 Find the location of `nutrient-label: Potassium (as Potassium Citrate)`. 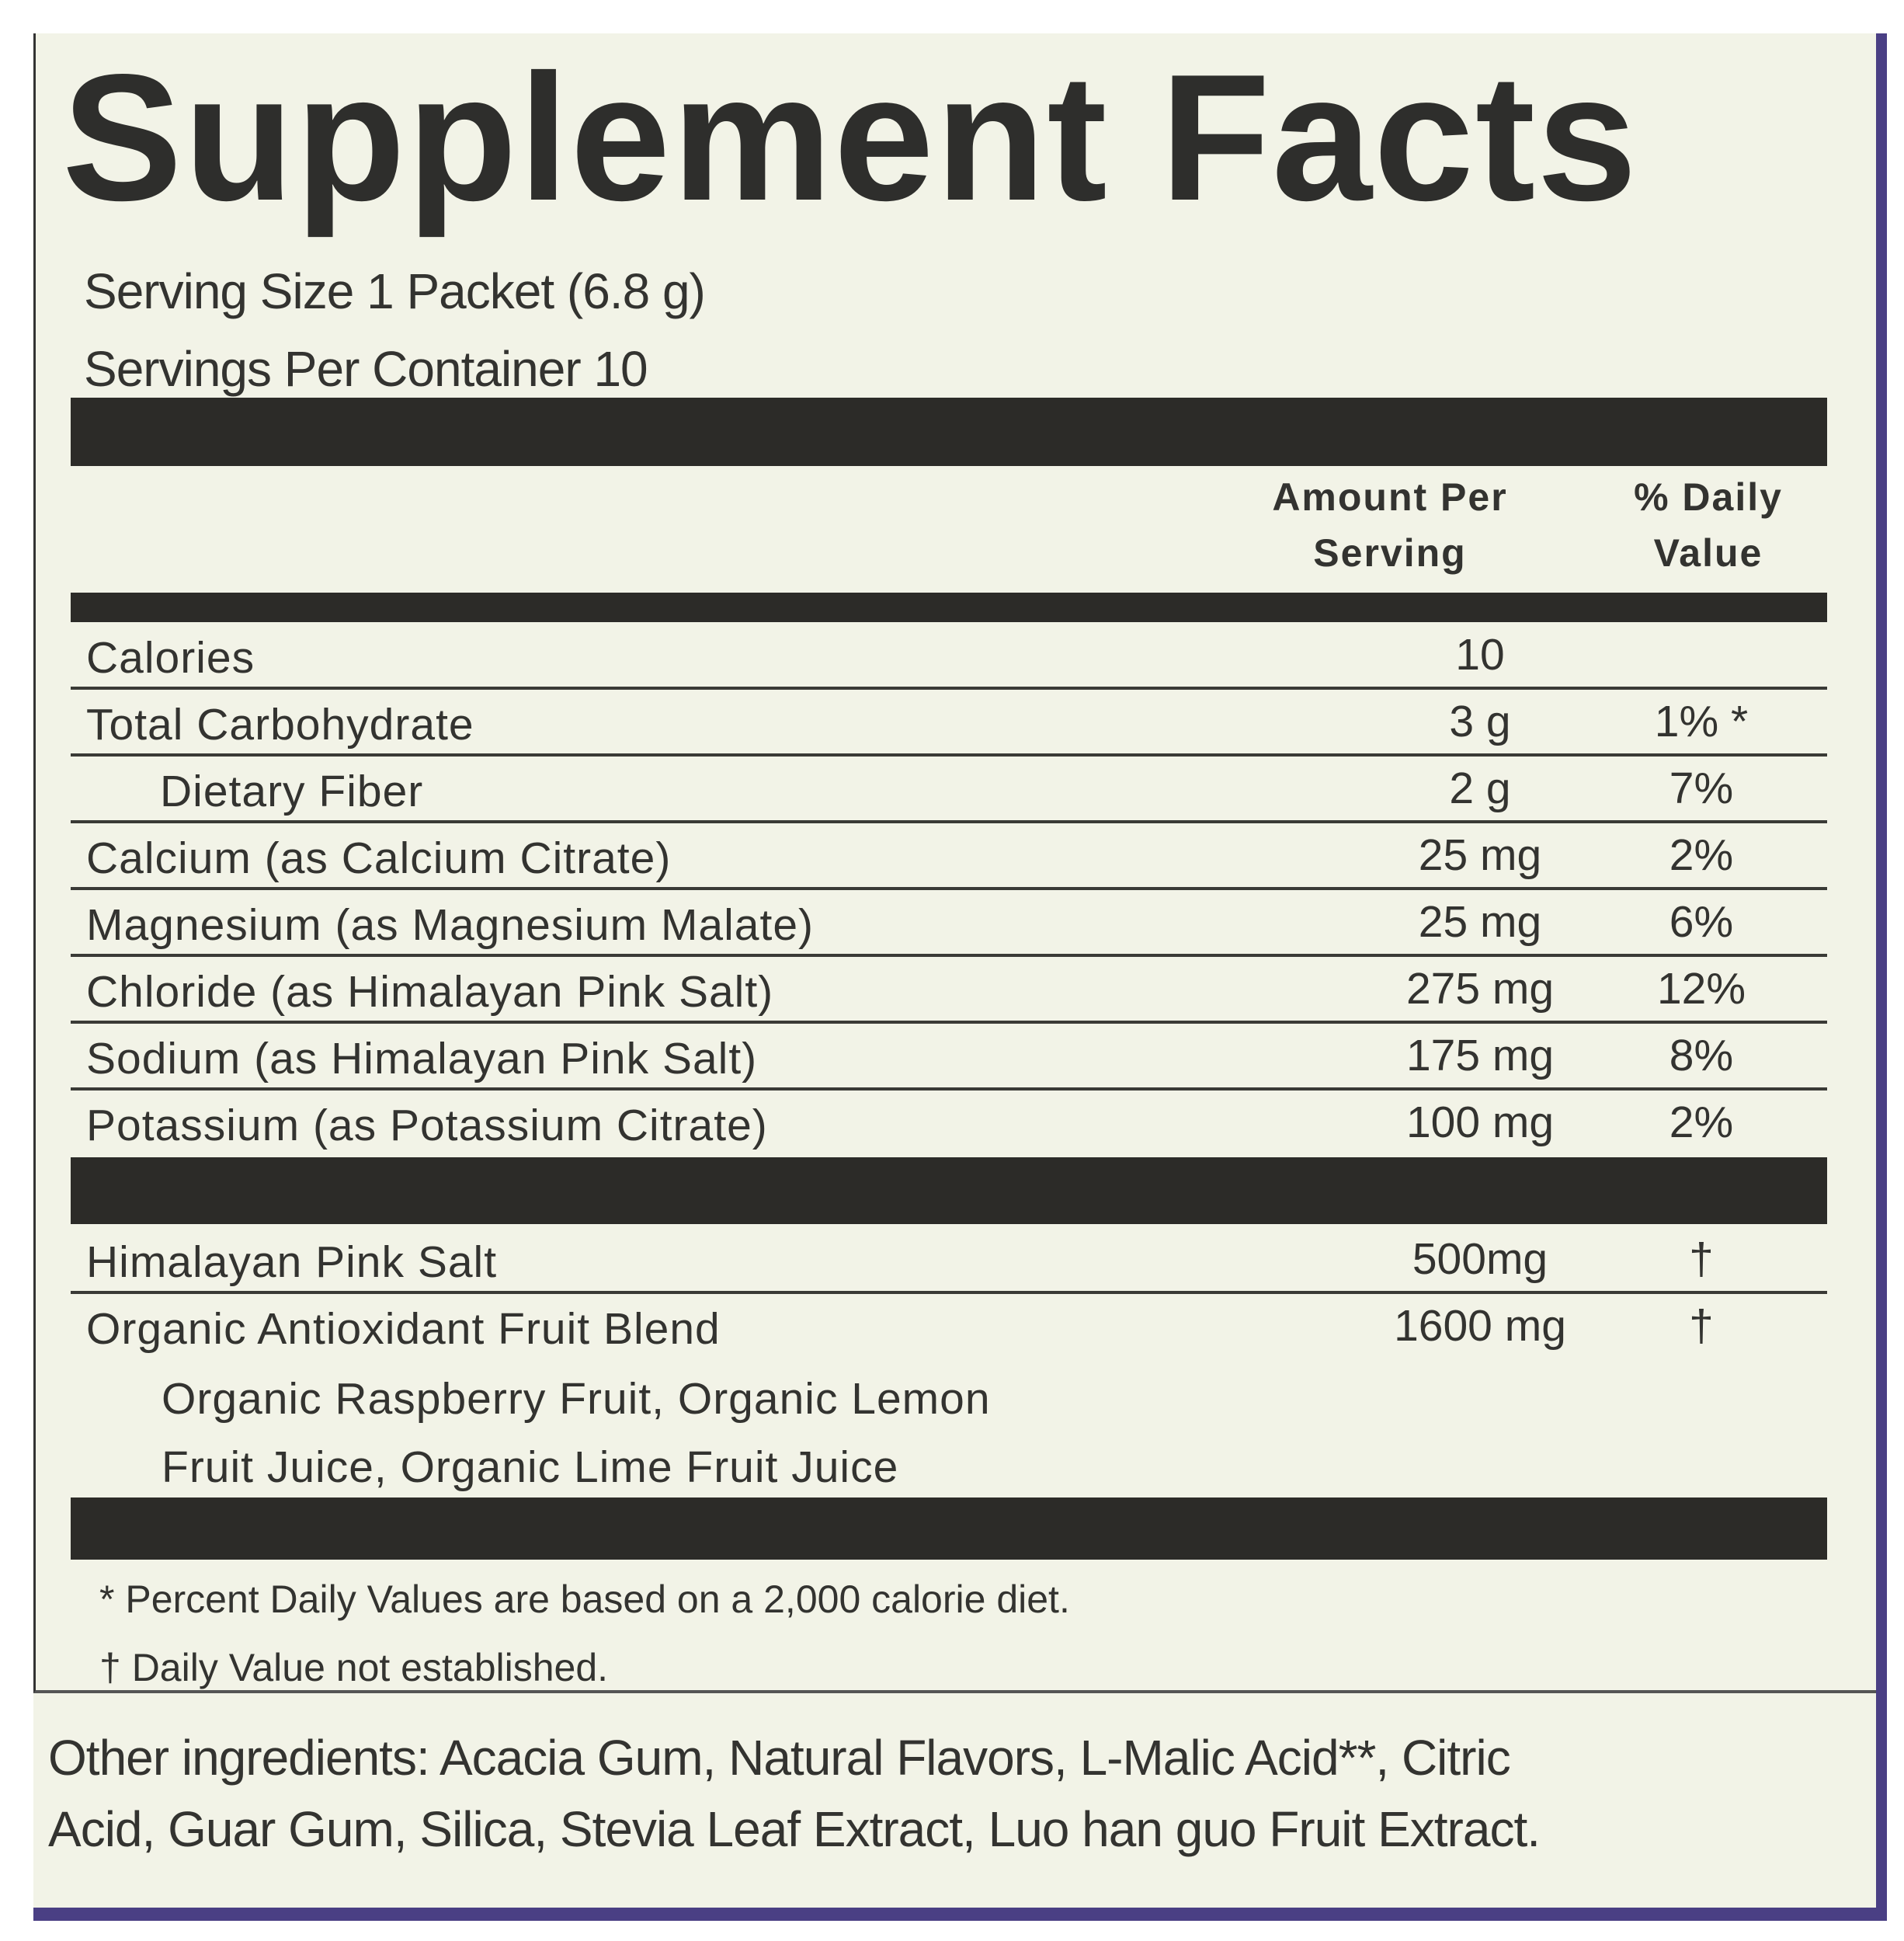

nutrient-label: Potassium (as Potassium Citrate) is located at coordinates (427, 1125).